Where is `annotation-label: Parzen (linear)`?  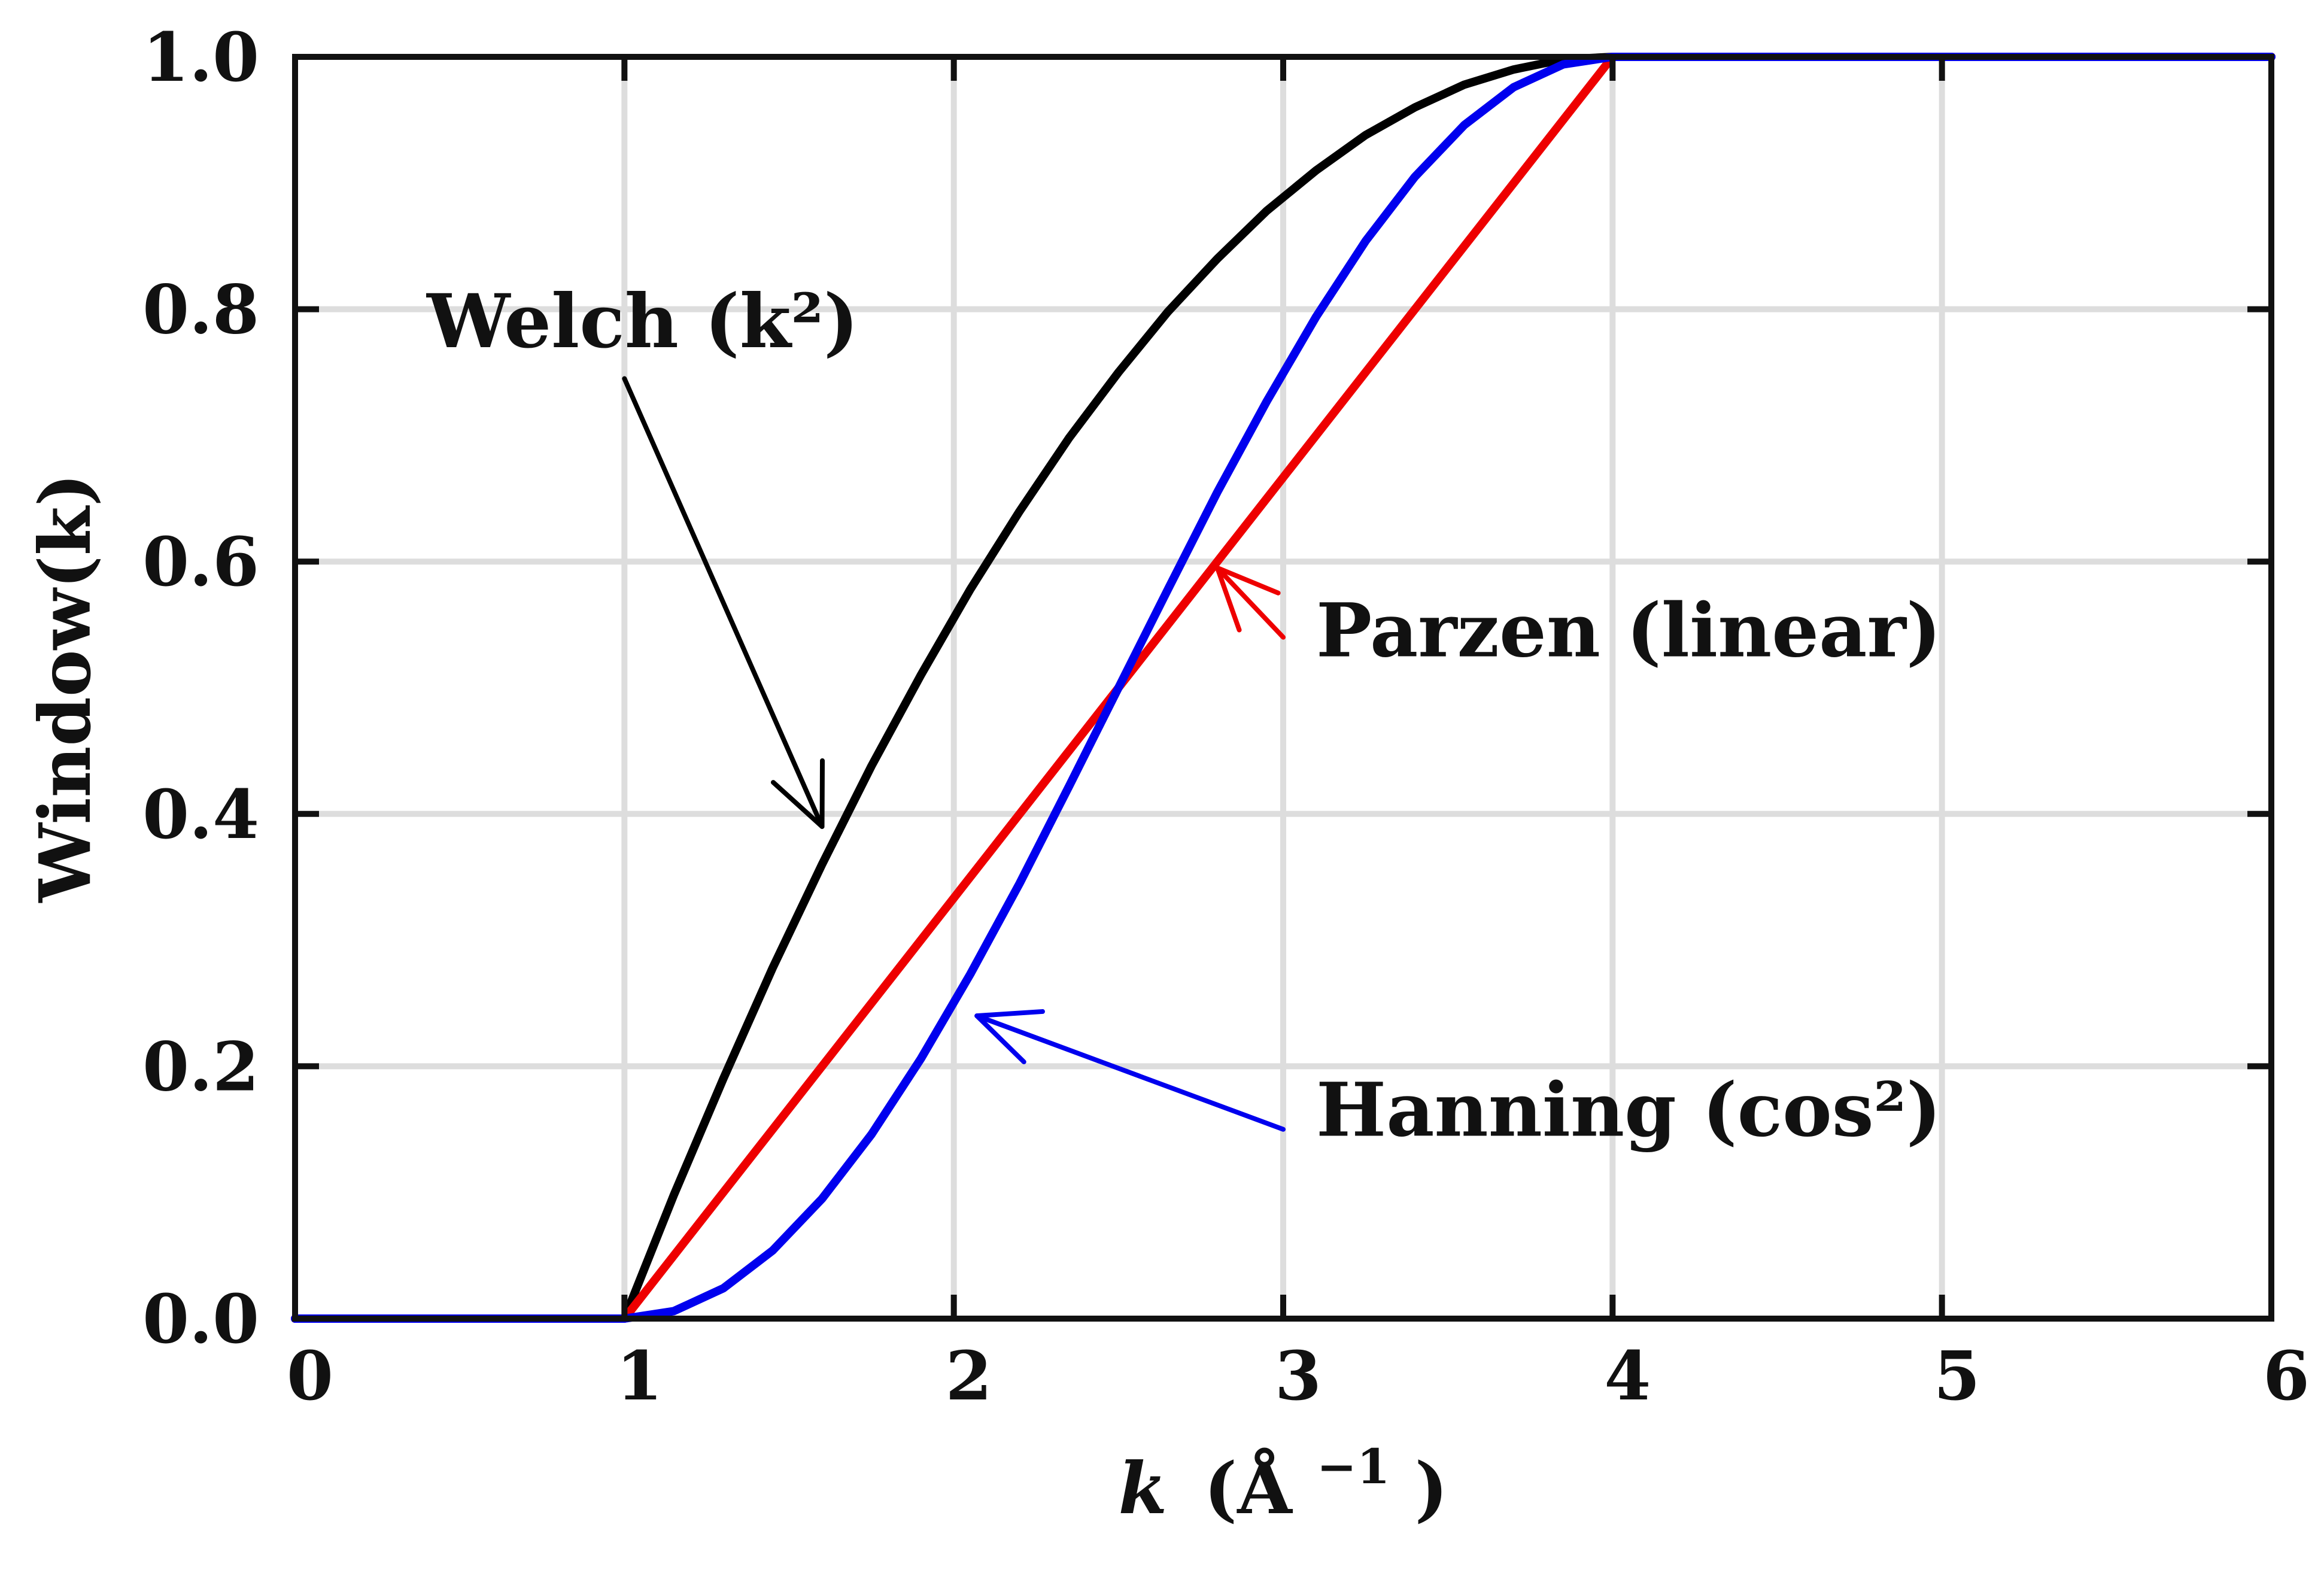 annotation-label: Parzen (linear) is located at coordinates (1629, 630).